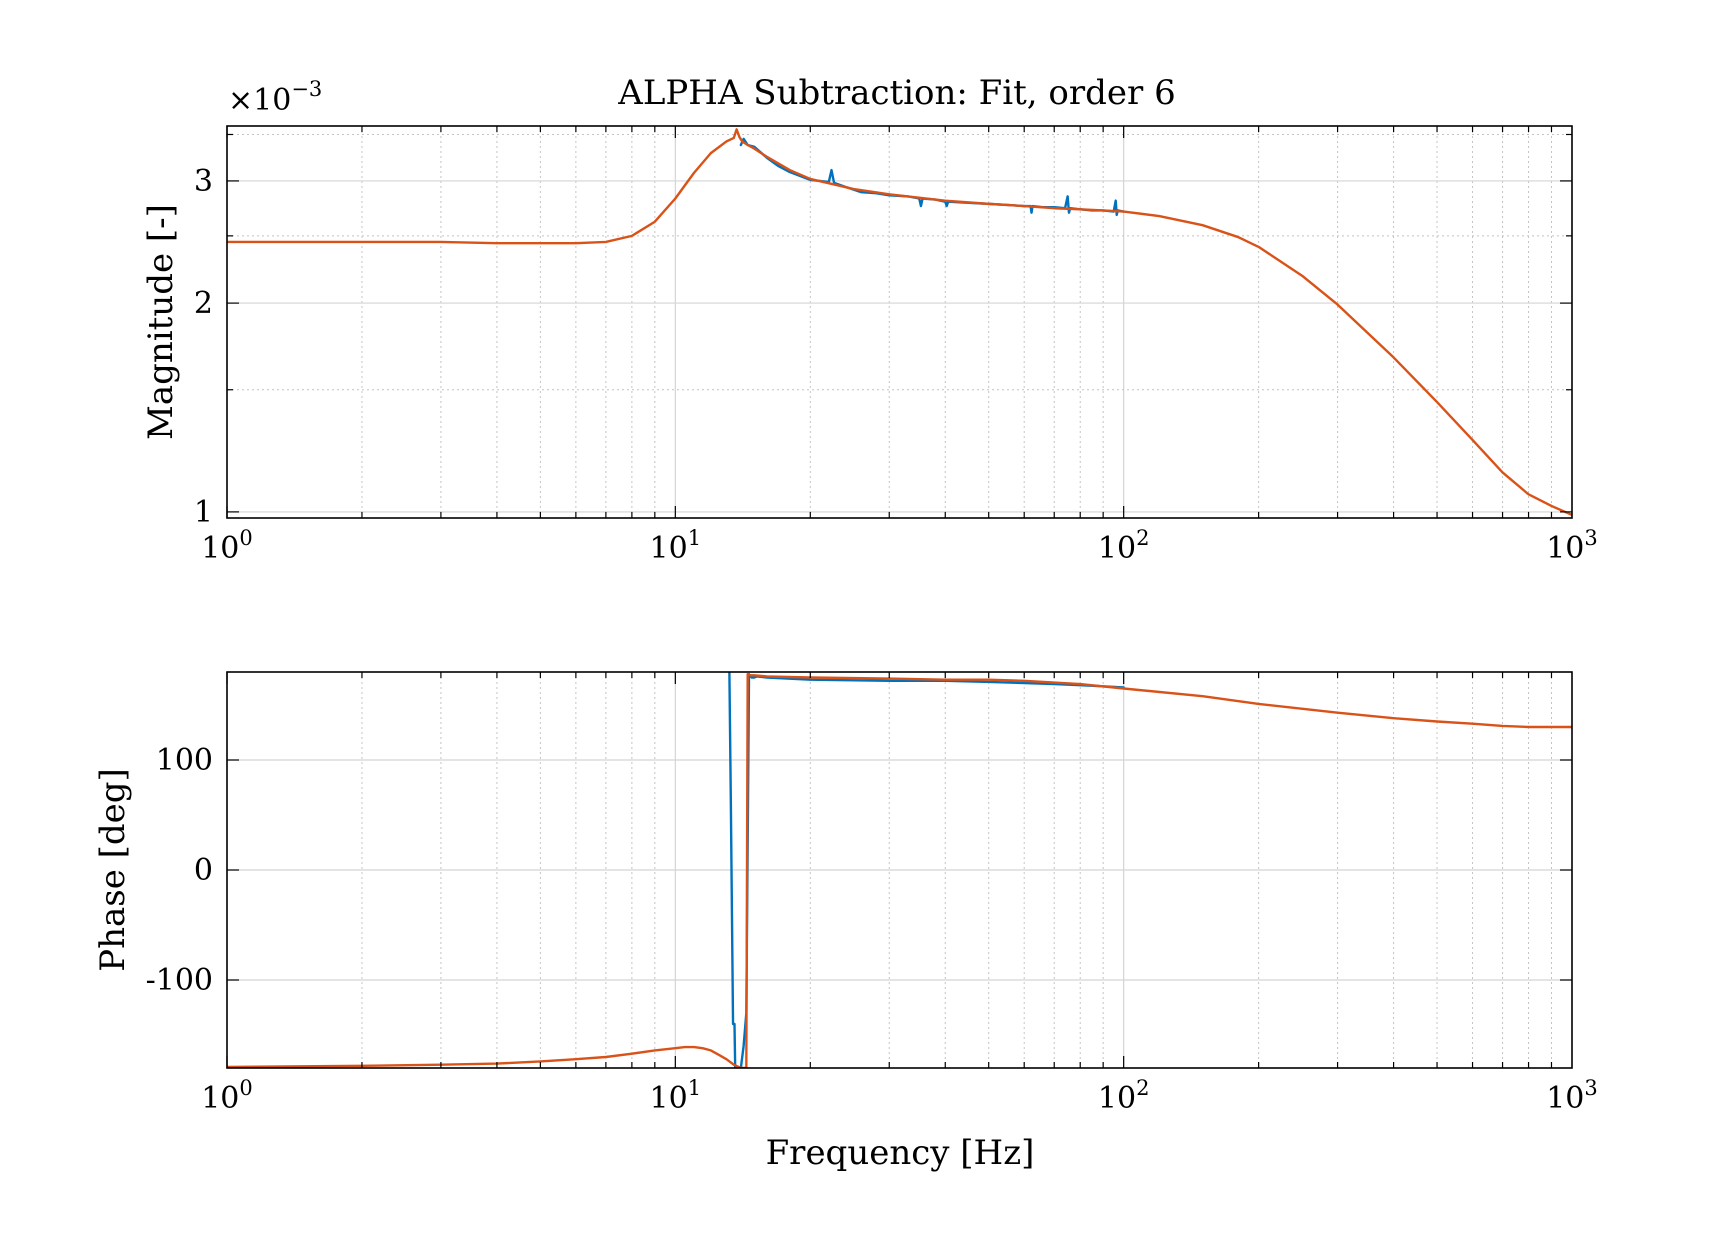 The width and height of the screenshot is (1713, 1240). What do you see at coordinates (113, 870) in the screenshot?
I see `phase-ylabel: Phase [deg]` at bounding box center [113, 870].